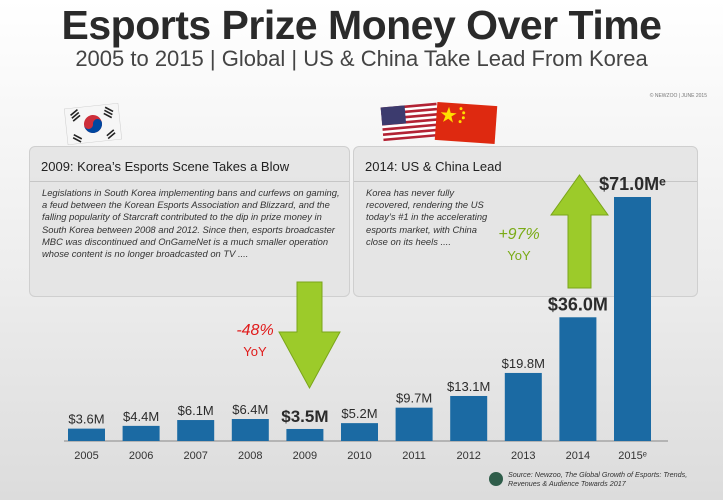 The image size is (723, 500). I want to click on decline-arrow-icon, so click(309, 335).